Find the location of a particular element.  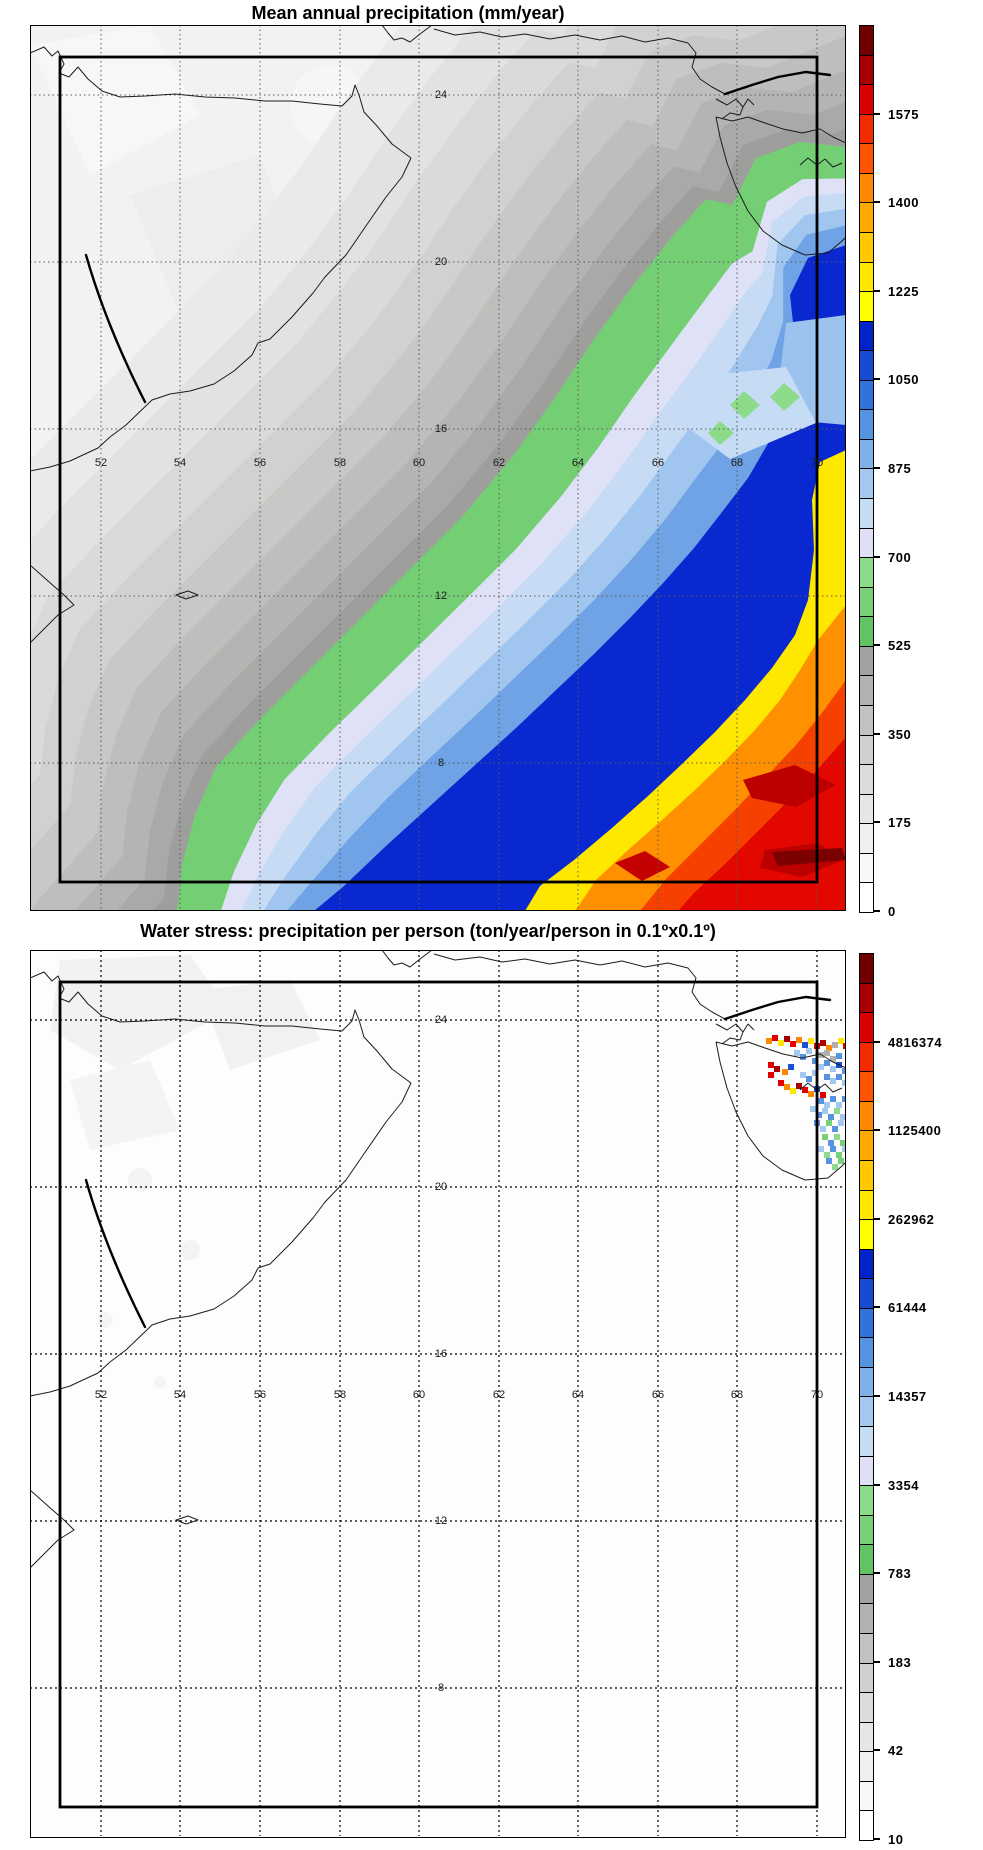

colorbar-tick-label: 10 is located at coordinates (896, 1839).